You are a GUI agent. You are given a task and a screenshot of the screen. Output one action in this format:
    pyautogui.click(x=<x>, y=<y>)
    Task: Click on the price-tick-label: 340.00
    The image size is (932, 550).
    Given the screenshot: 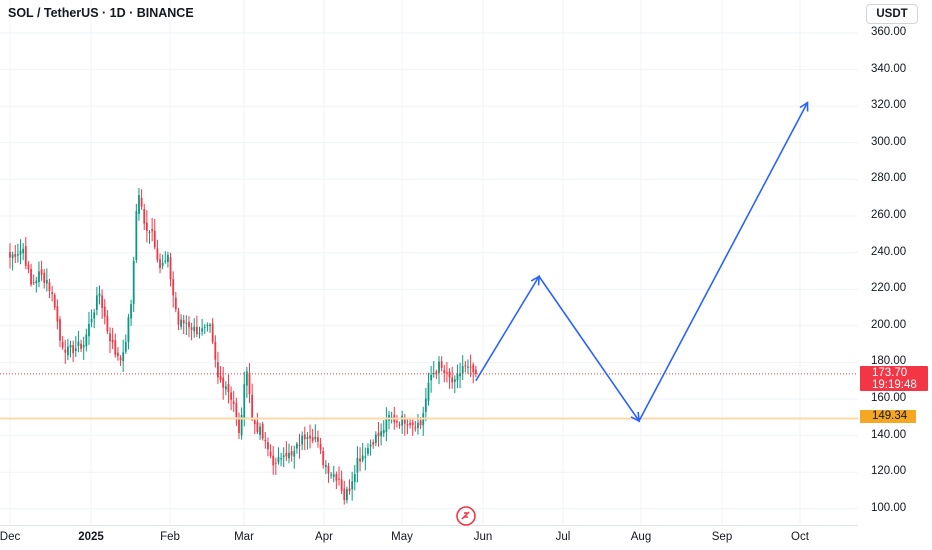 What is the action you would take?
    pyautogui.click(x=889, y=68)
    